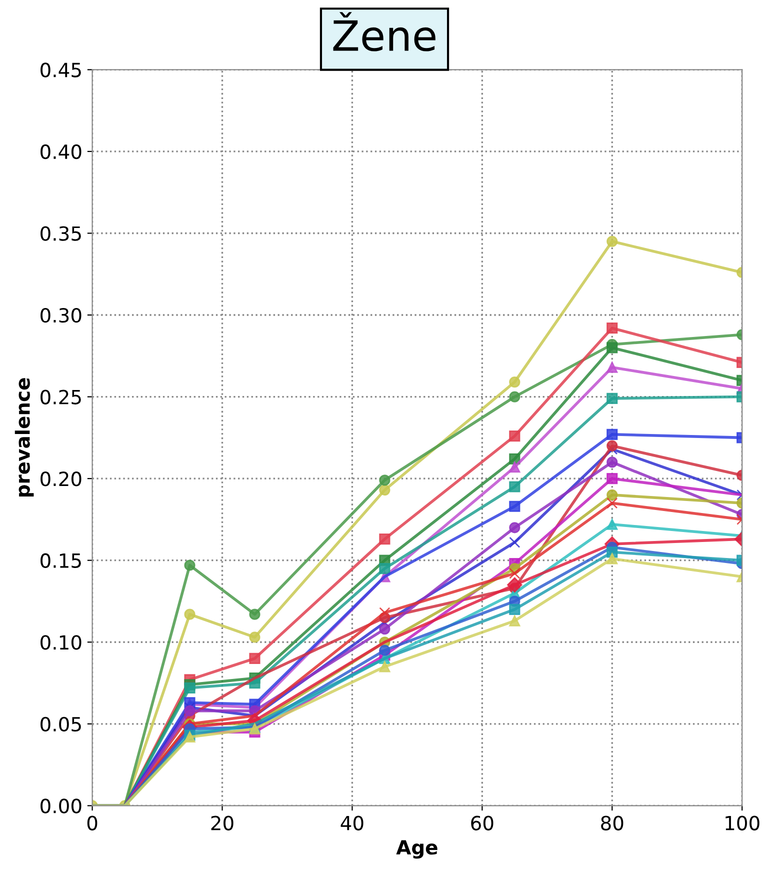  What do you see at coordinates (222, 823) in the screenshot?
I see `x-tick-label: 20` at bounding box center [222, 823].